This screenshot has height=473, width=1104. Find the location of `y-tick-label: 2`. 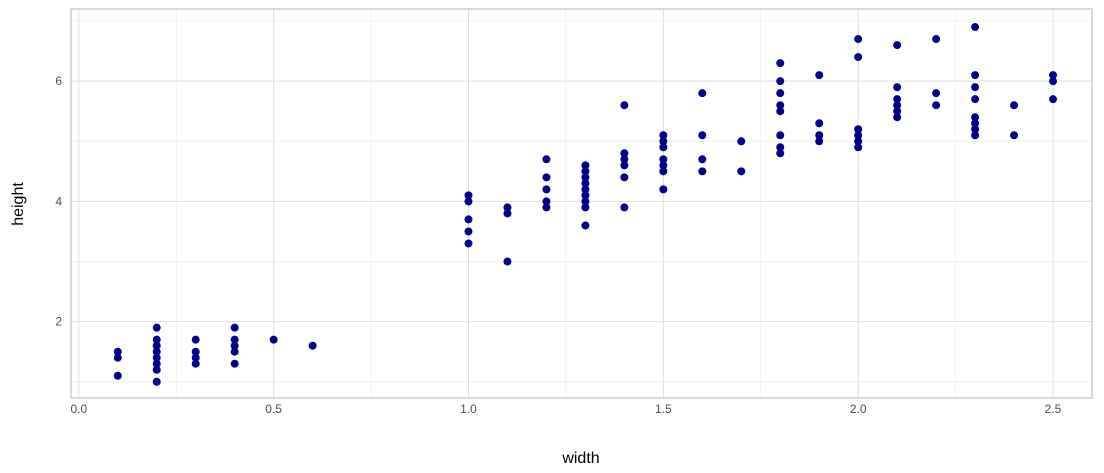

y-tick-label: 2 is located at coordinates (58, 322).